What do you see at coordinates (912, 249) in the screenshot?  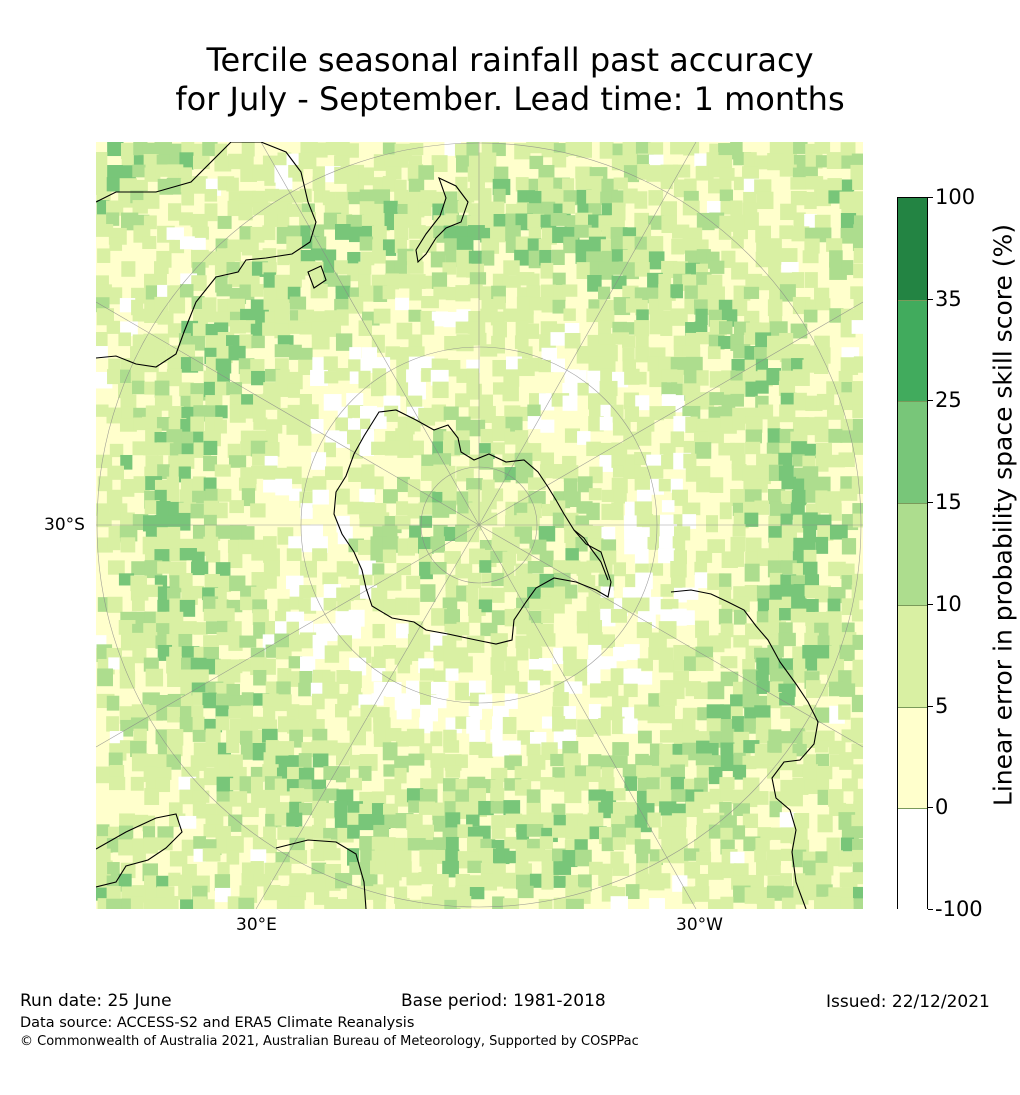 I see `colorbar-bin` at bounding box center [912, 249].